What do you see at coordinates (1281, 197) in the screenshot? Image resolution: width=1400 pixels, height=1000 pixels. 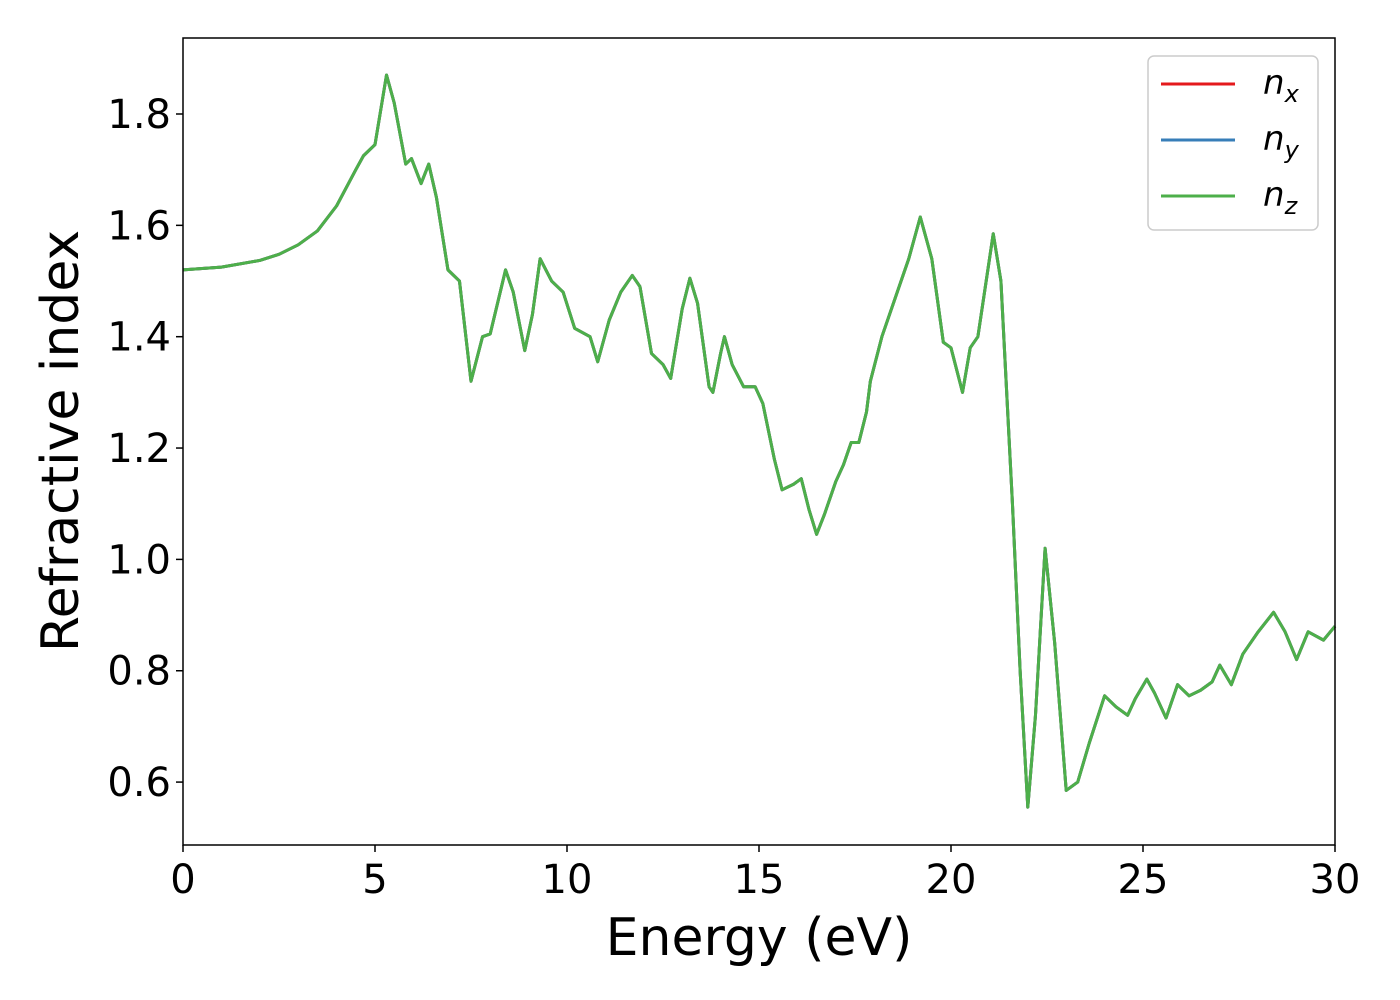 I see `legend-label: nz` at bounding box center [1281, 197].